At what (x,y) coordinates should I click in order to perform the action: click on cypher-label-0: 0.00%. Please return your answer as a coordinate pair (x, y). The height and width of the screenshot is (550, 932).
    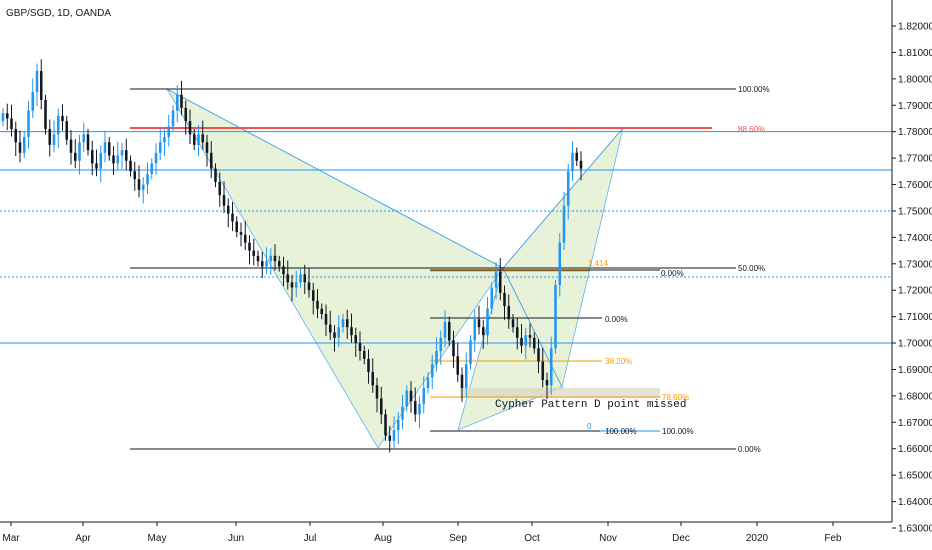
    Looking at the image, I should click on (616, 319).